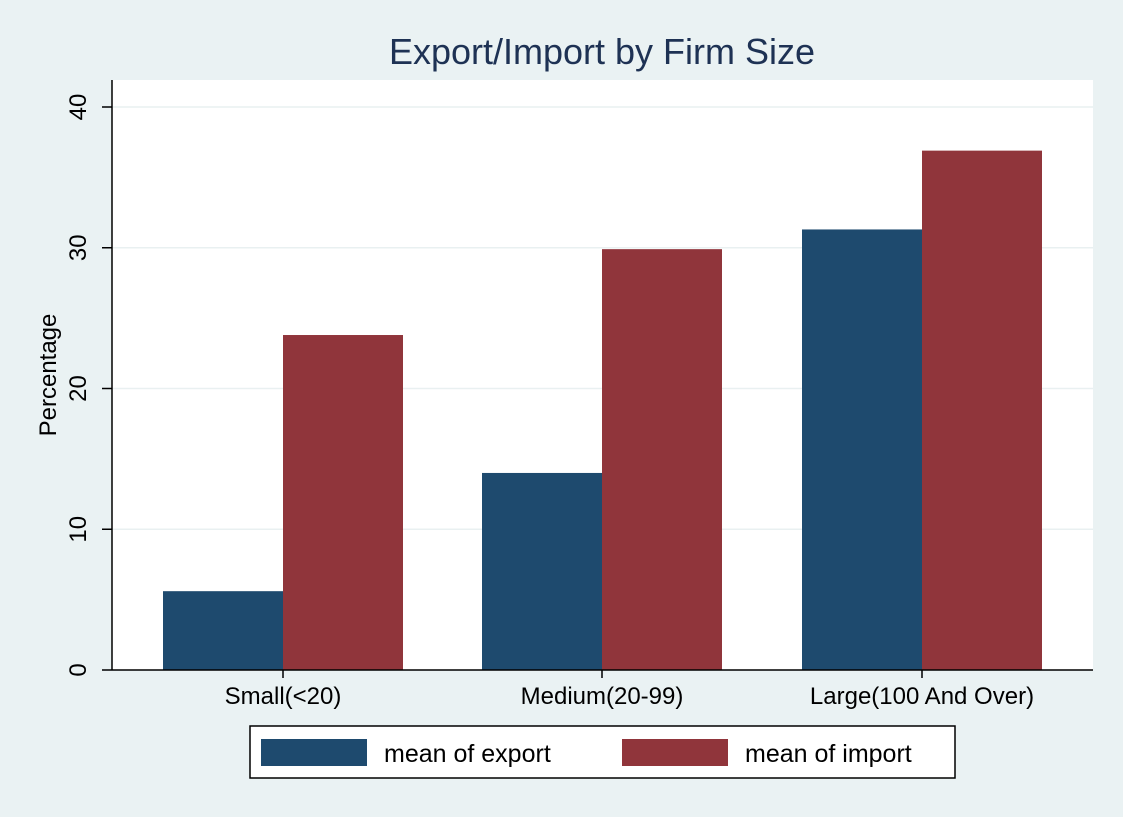  Describe the element at coordinates (314, 752) in the screenshot. I see `legend-swatch-export` at that location.